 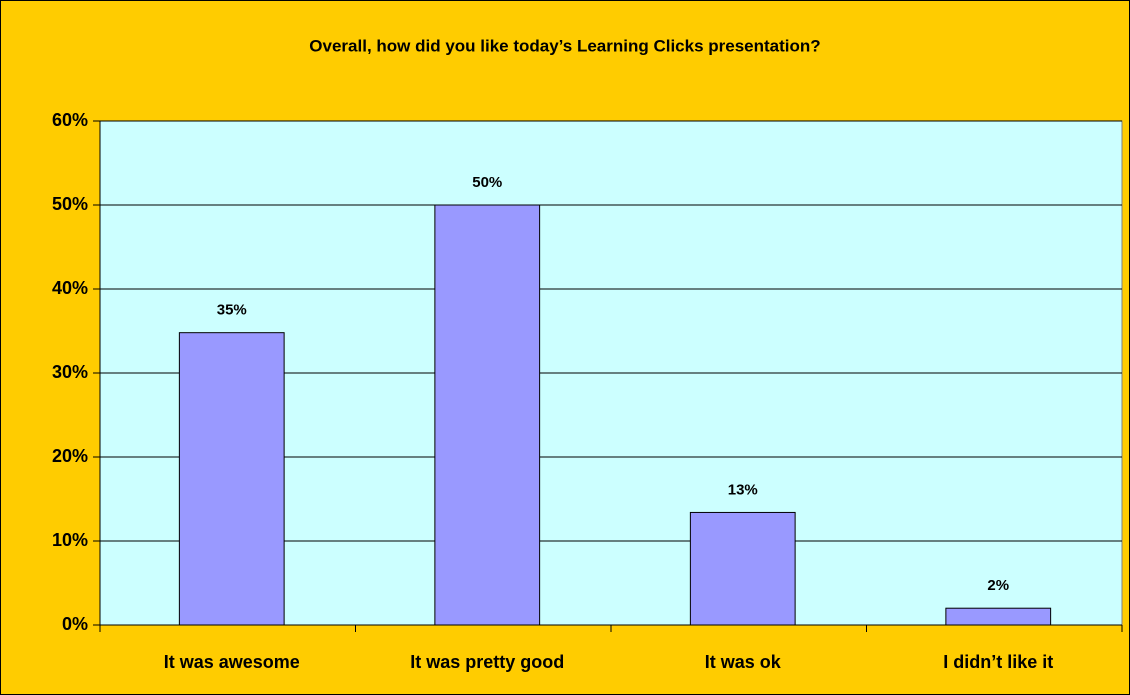 I want to click on y-tick-label: 60%, so click(x=70, y=120).